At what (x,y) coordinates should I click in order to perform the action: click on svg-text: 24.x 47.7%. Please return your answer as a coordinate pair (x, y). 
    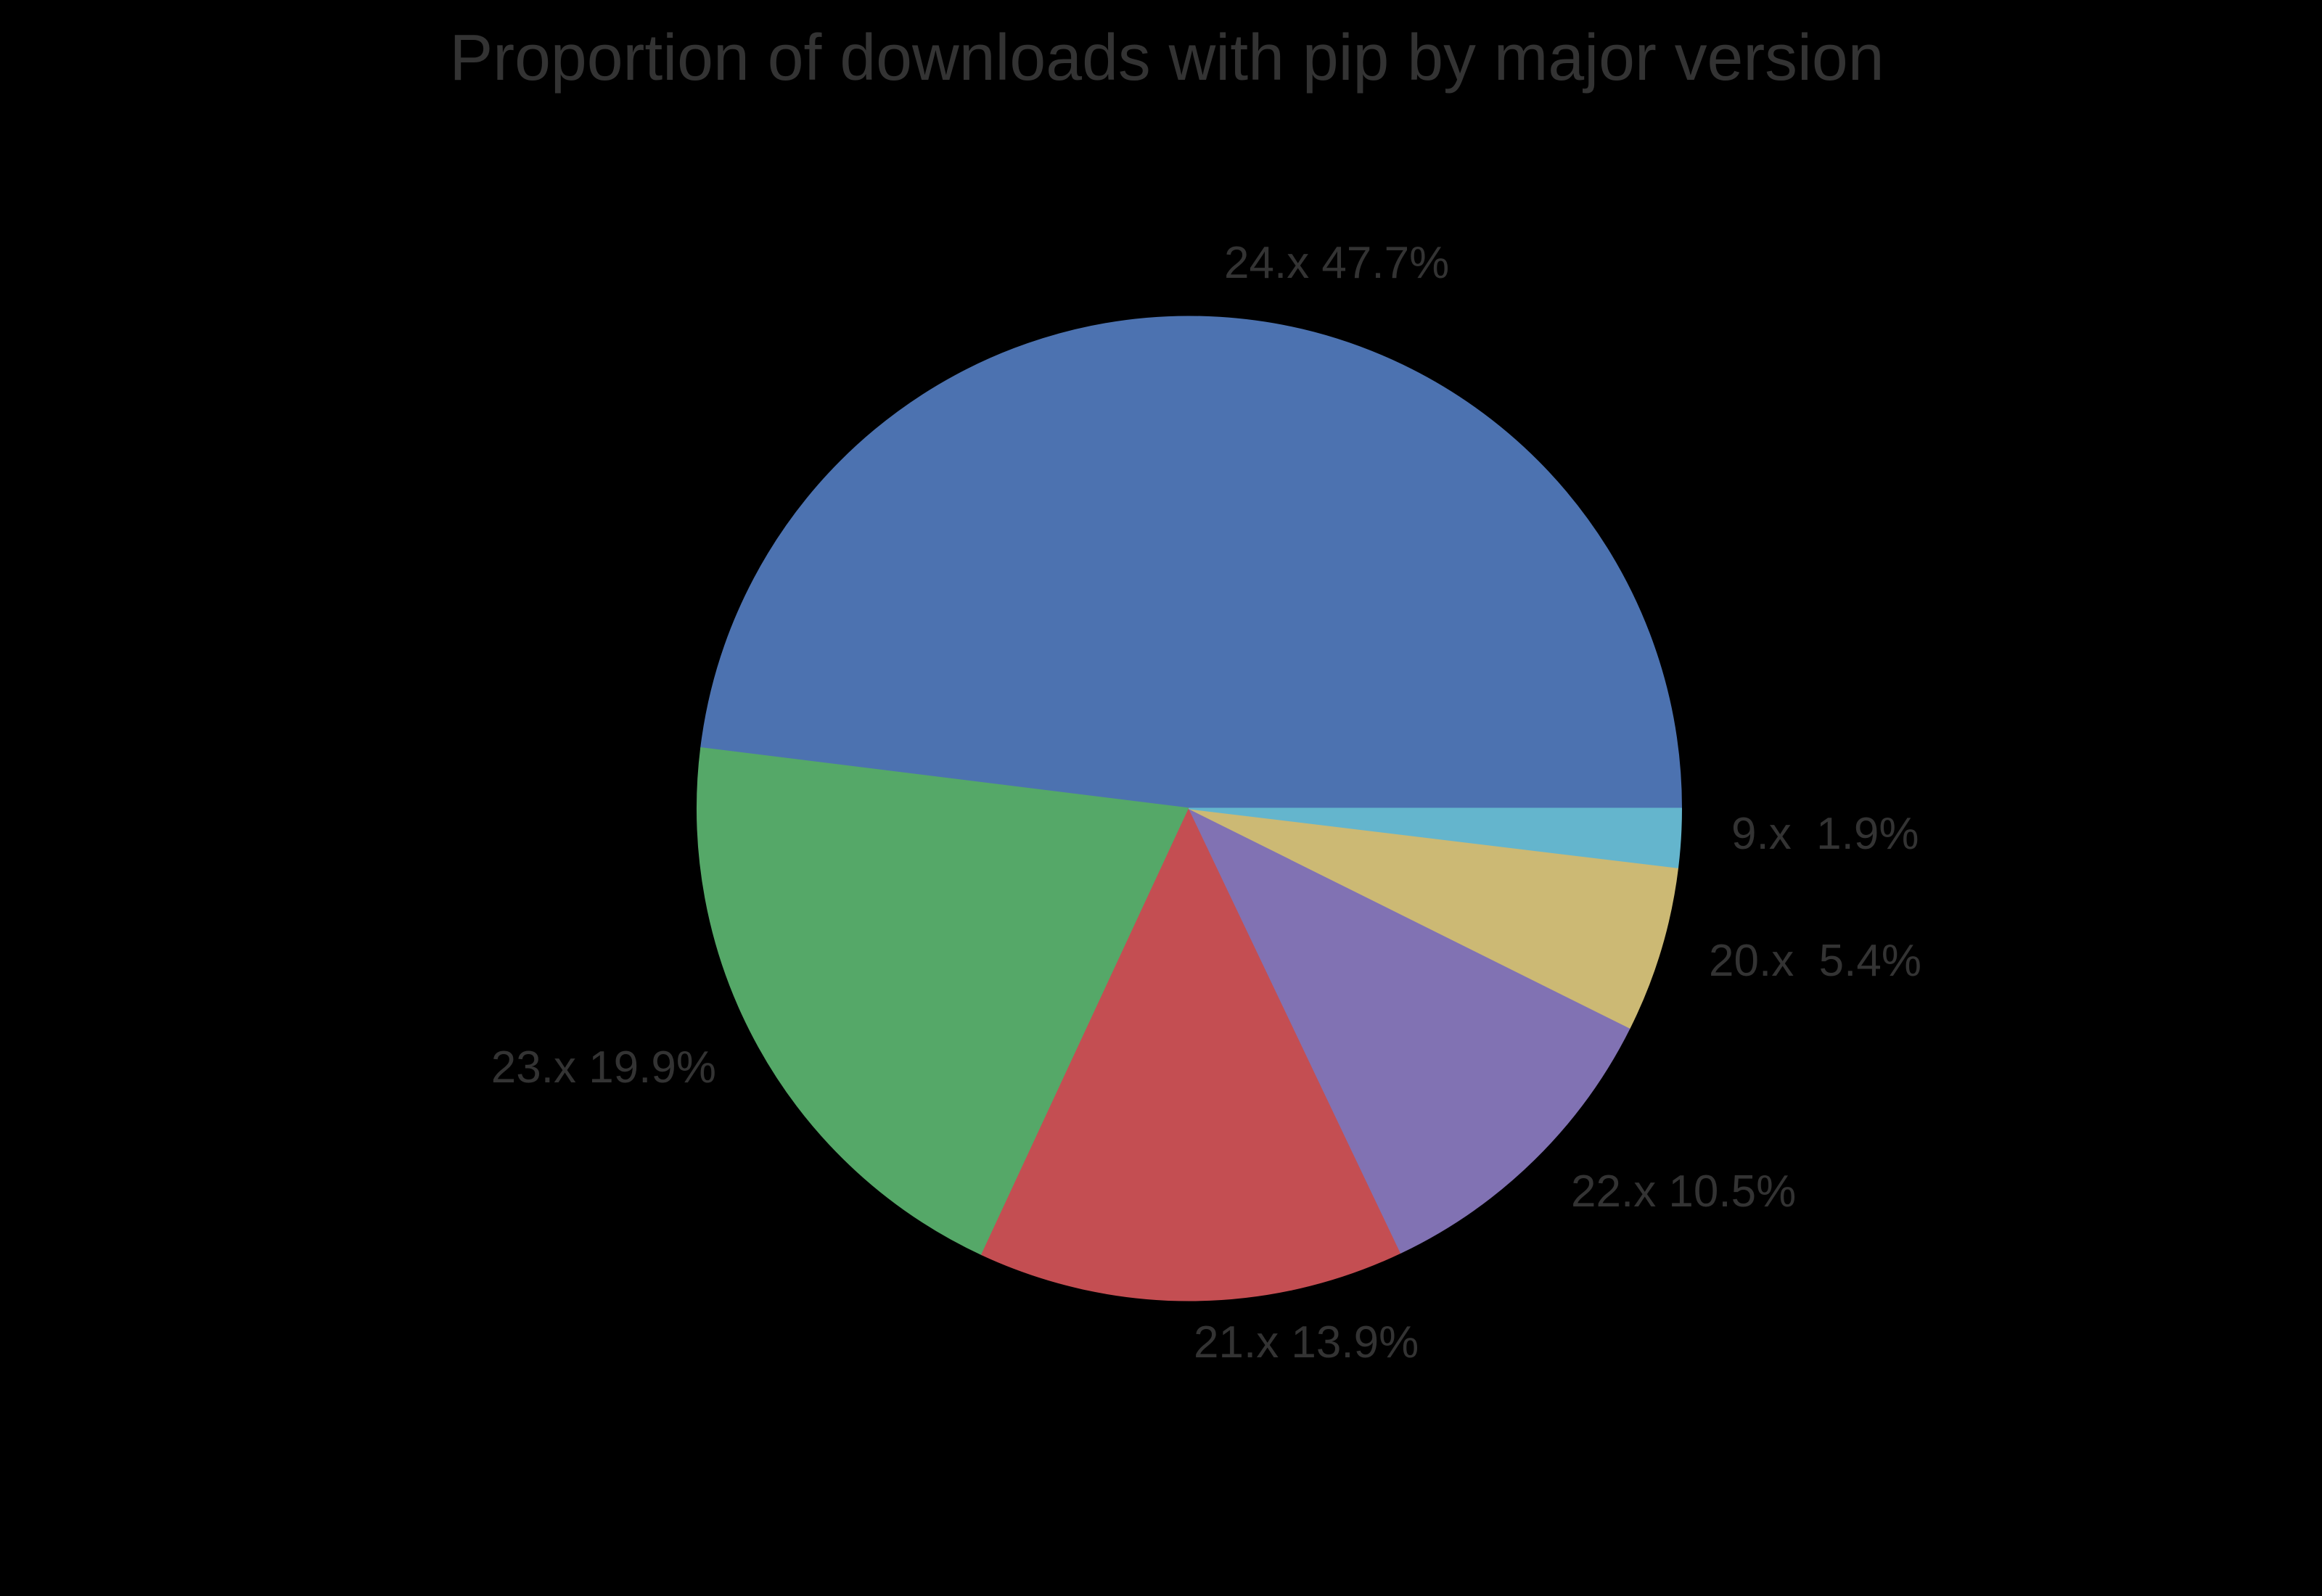
    Looking at the image, I should click on (1336, 263).